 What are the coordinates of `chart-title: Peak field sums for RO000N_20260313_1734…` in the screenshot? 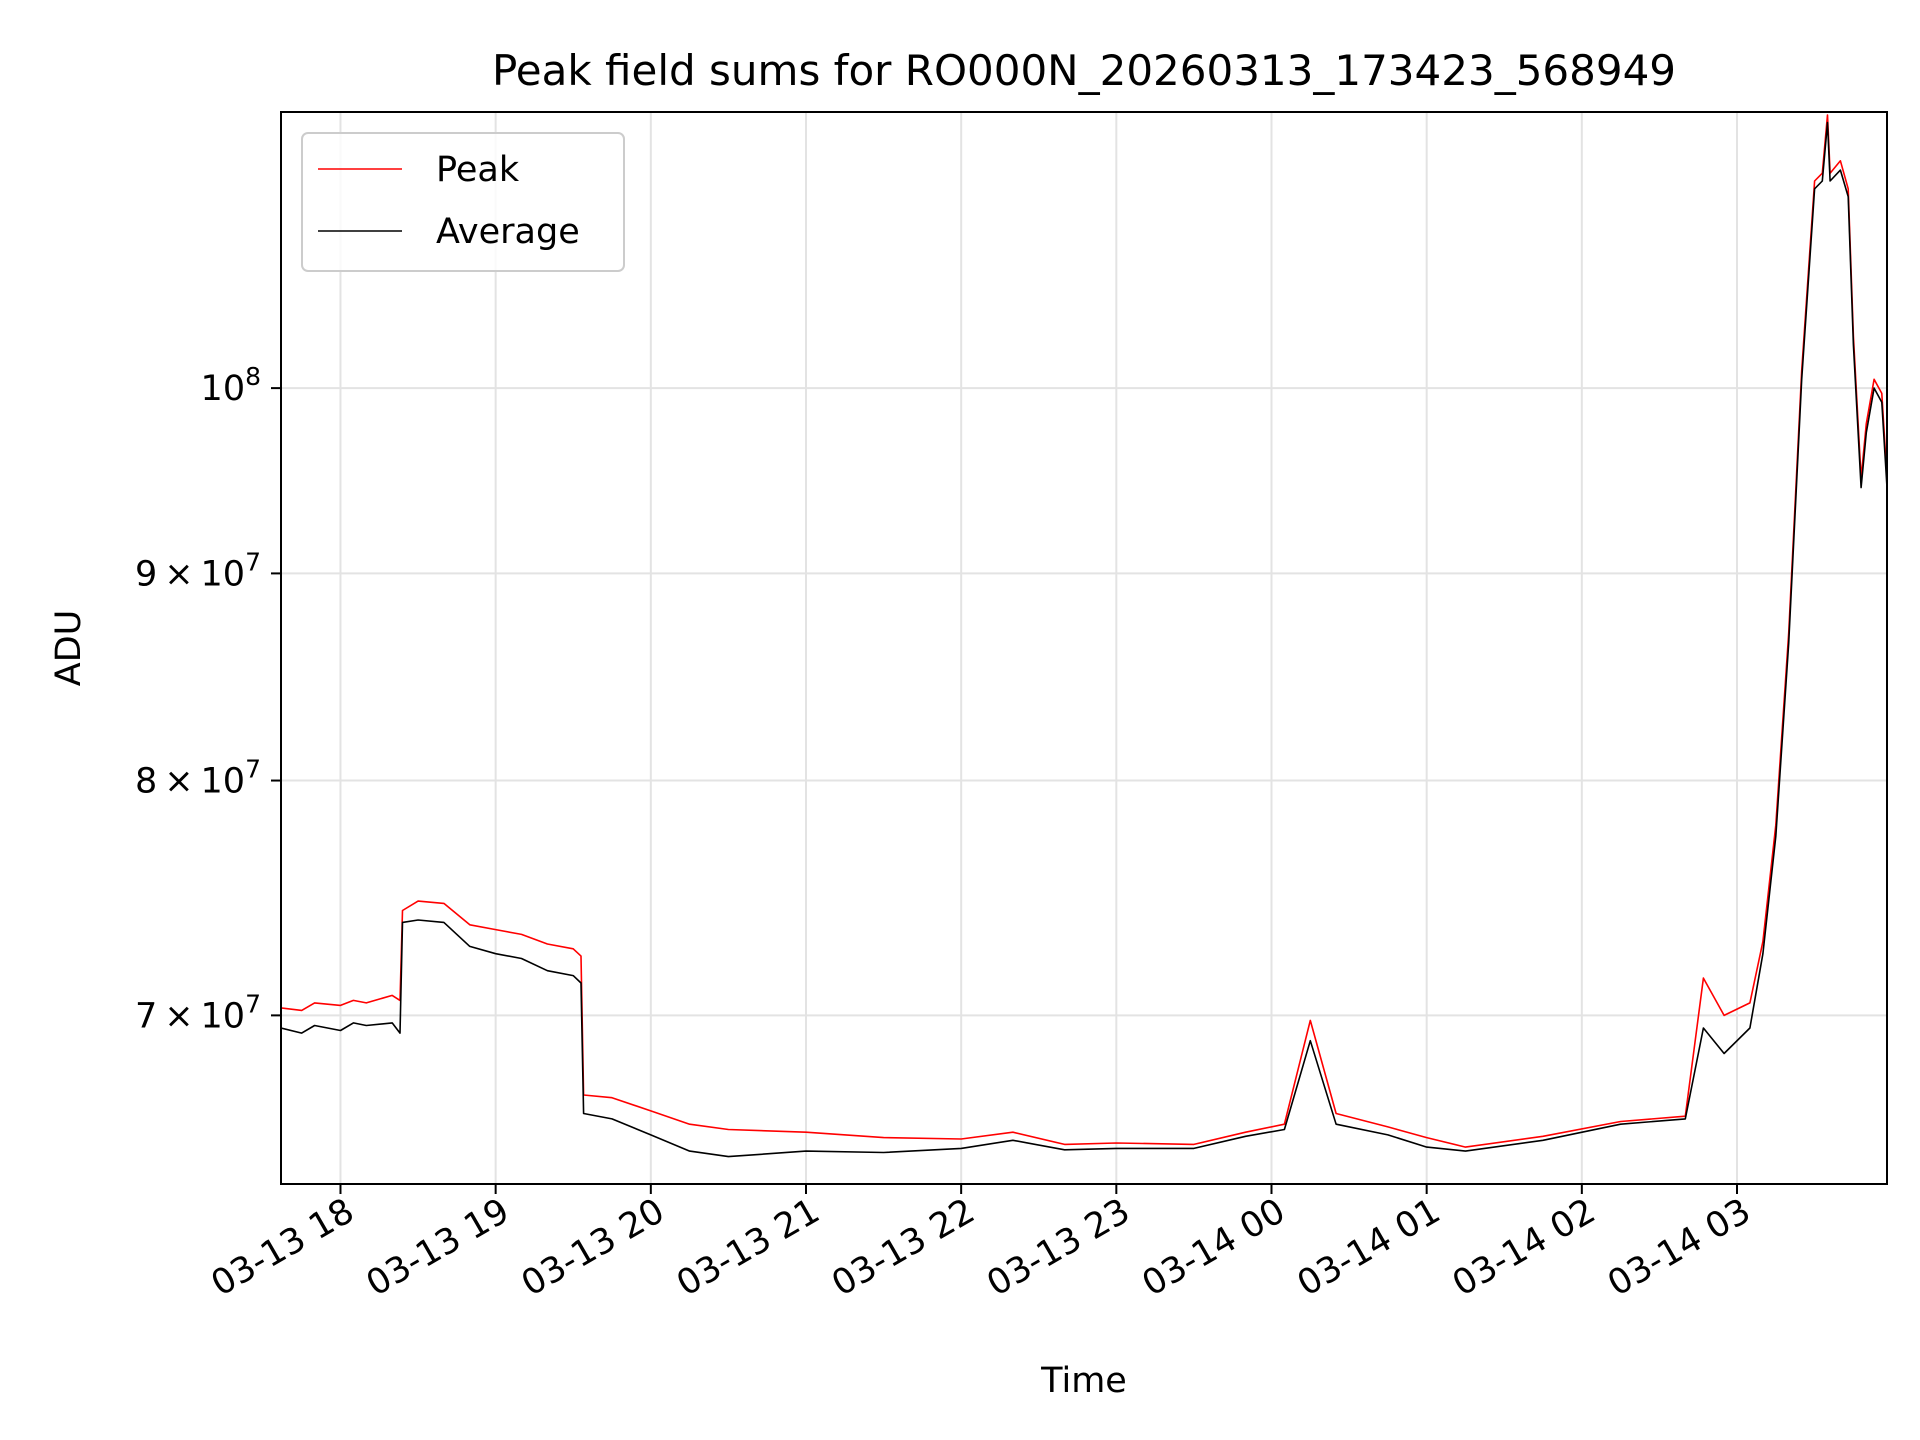 It's located at (1084, 70).